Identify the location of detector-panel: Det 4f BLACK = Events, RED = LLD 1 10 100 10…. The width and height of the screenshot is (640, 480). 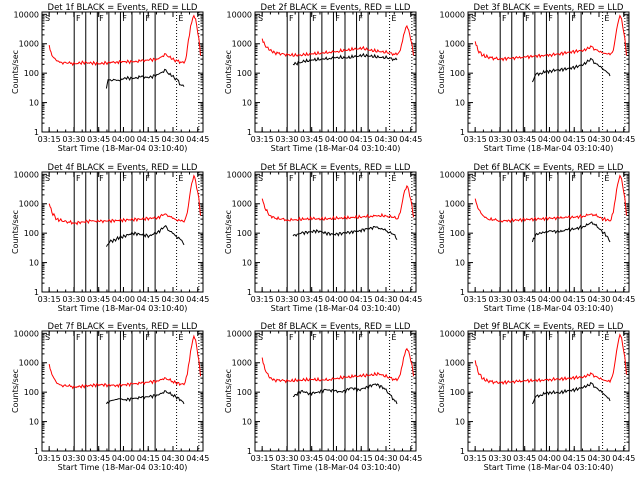
(110, 238).